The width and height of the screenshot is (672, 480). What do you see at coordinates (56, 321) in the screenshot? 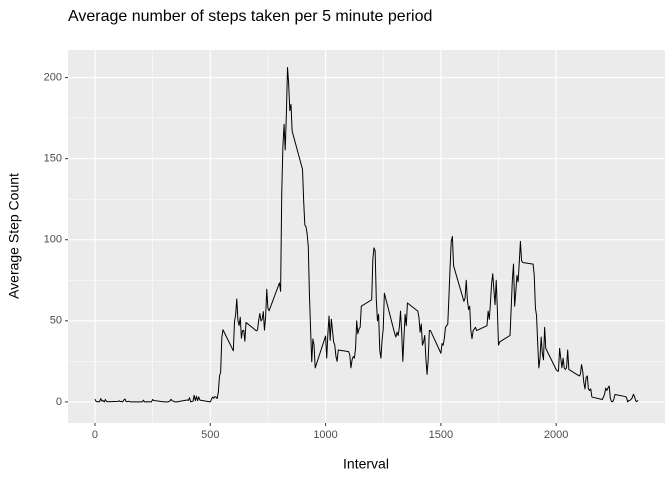
I see `y-tick-label: 50` at bounding box center [56, 321].